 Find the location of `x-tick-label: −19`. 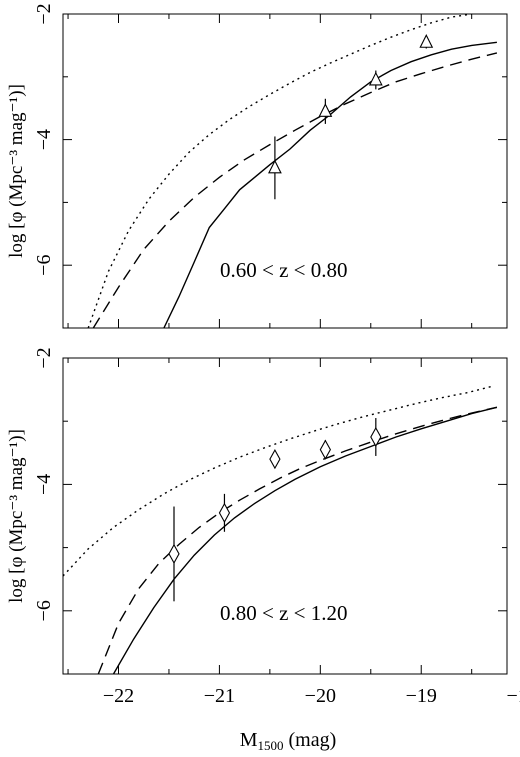

x-tick-label: −19 is located at coordinates (421, 696).